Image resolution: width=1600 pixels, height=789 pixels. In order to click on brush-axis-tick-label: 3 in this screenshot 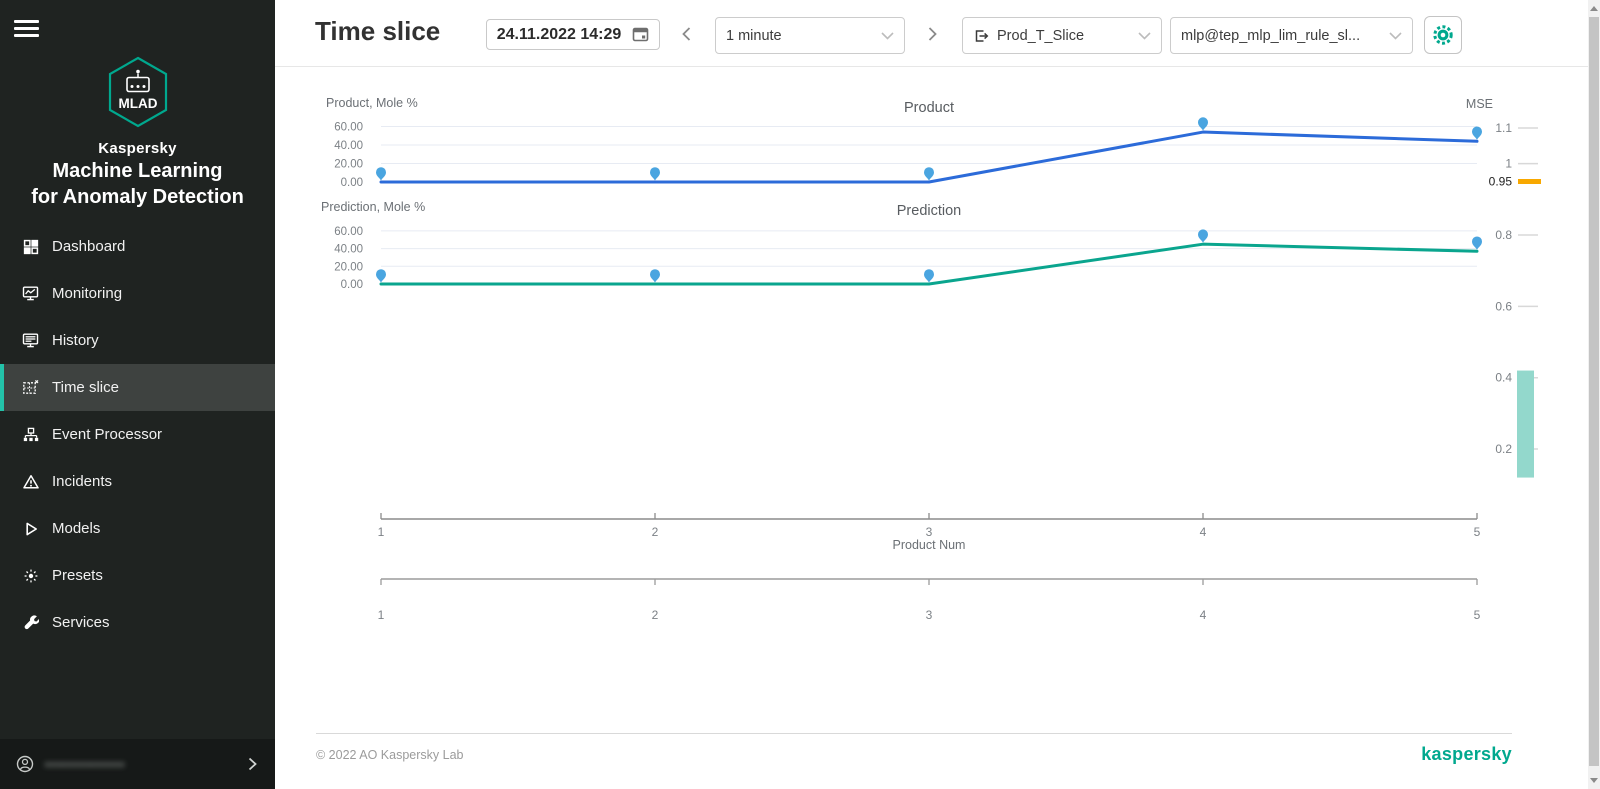, I will do `click(929, 615)`.